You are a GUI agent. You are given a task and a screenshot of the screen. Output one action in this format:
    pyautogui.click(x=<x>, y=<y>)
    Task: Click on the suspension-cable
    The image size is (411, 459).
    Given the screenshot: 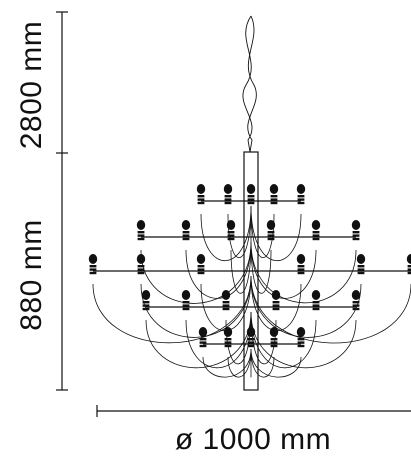 What is the action you would take?
    pyautogui.click(x=247, y=84)
    